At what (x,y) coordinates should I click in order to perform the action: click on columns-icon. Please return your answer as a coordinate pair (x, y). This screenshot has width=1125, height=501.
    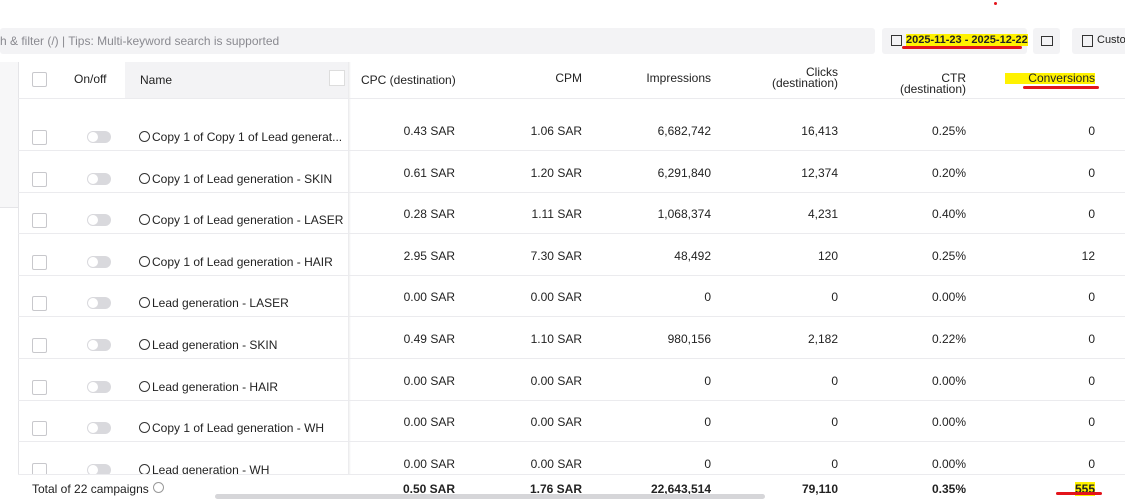
    Looking at the image, I should click on (1087, 41).